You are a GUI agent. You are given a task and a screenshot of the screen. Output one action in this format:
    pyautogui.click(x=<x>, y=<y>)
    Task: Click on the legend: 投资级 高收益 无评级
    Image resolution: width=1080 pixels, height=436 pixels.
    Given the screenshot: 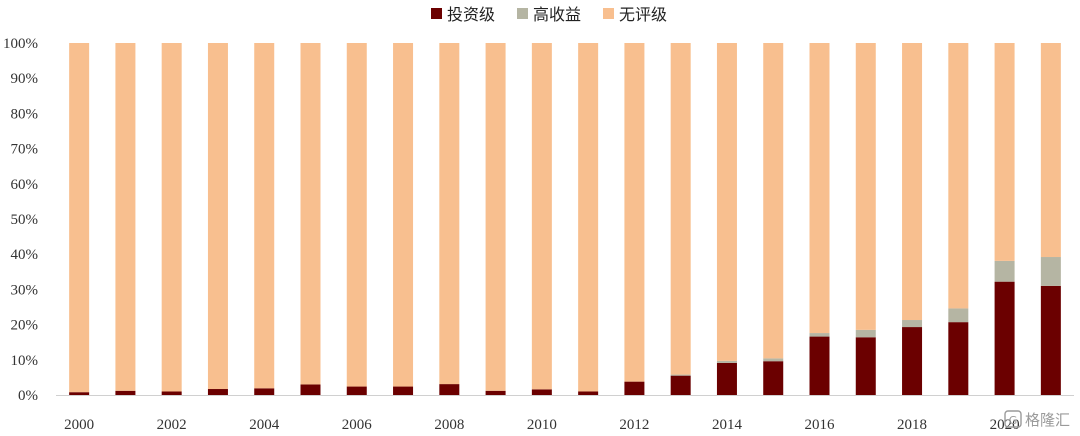 What is the action you would take?
    pyautogui.click(x=549, y=14)
    